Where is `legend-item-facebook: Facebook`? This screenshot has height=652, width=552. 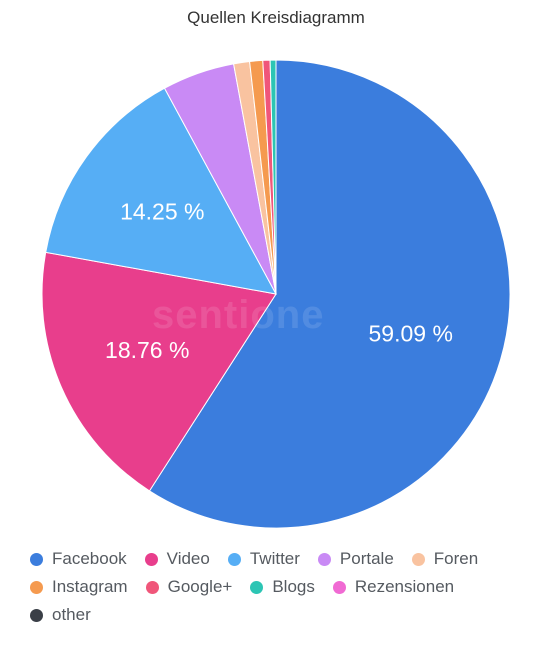
legend-item-facebook: Facebook is located at coordinates (78, 559).